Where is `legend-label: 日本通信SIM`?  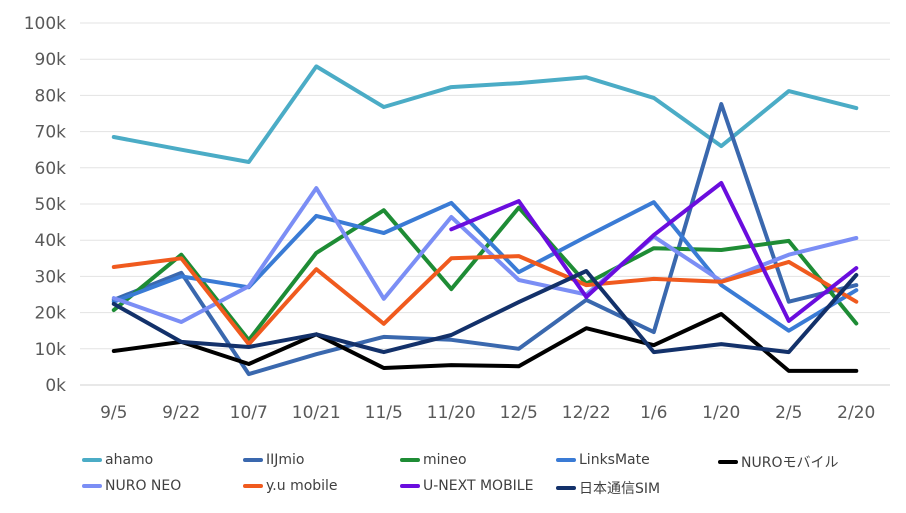
legend-label: 日本通信SIM is located at coordinates (620, 489).